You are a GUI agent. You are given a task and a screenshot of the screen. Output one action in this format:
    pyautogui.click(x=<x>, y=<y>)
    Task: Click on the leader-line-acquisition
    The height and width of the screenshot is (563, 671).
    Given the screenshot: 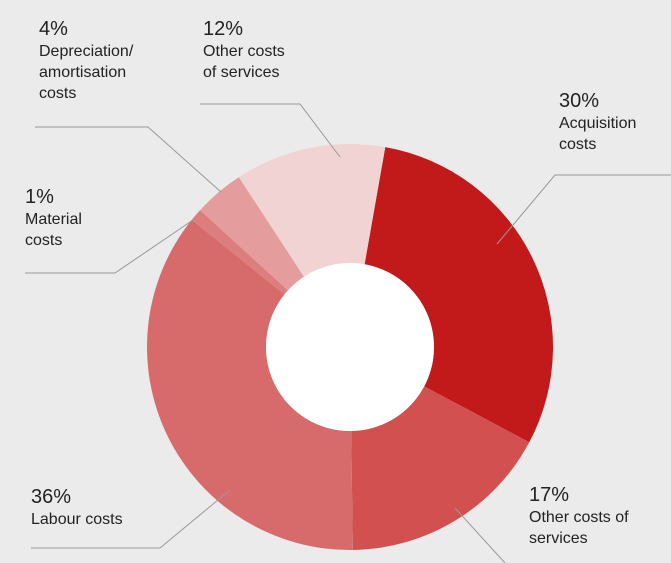 What is the action you would take?
    pyautogui.click(x=583, y=209)
    